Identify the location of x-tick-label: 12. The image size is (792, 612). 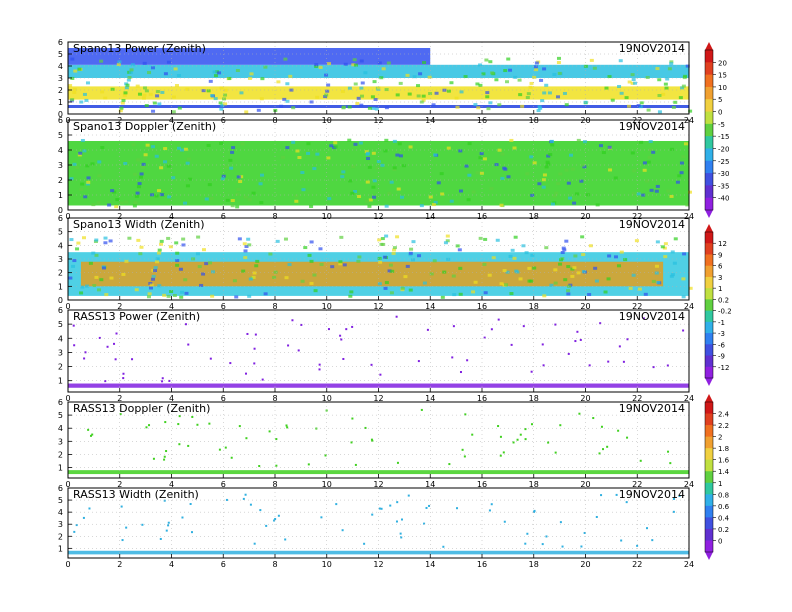
(378, 398).